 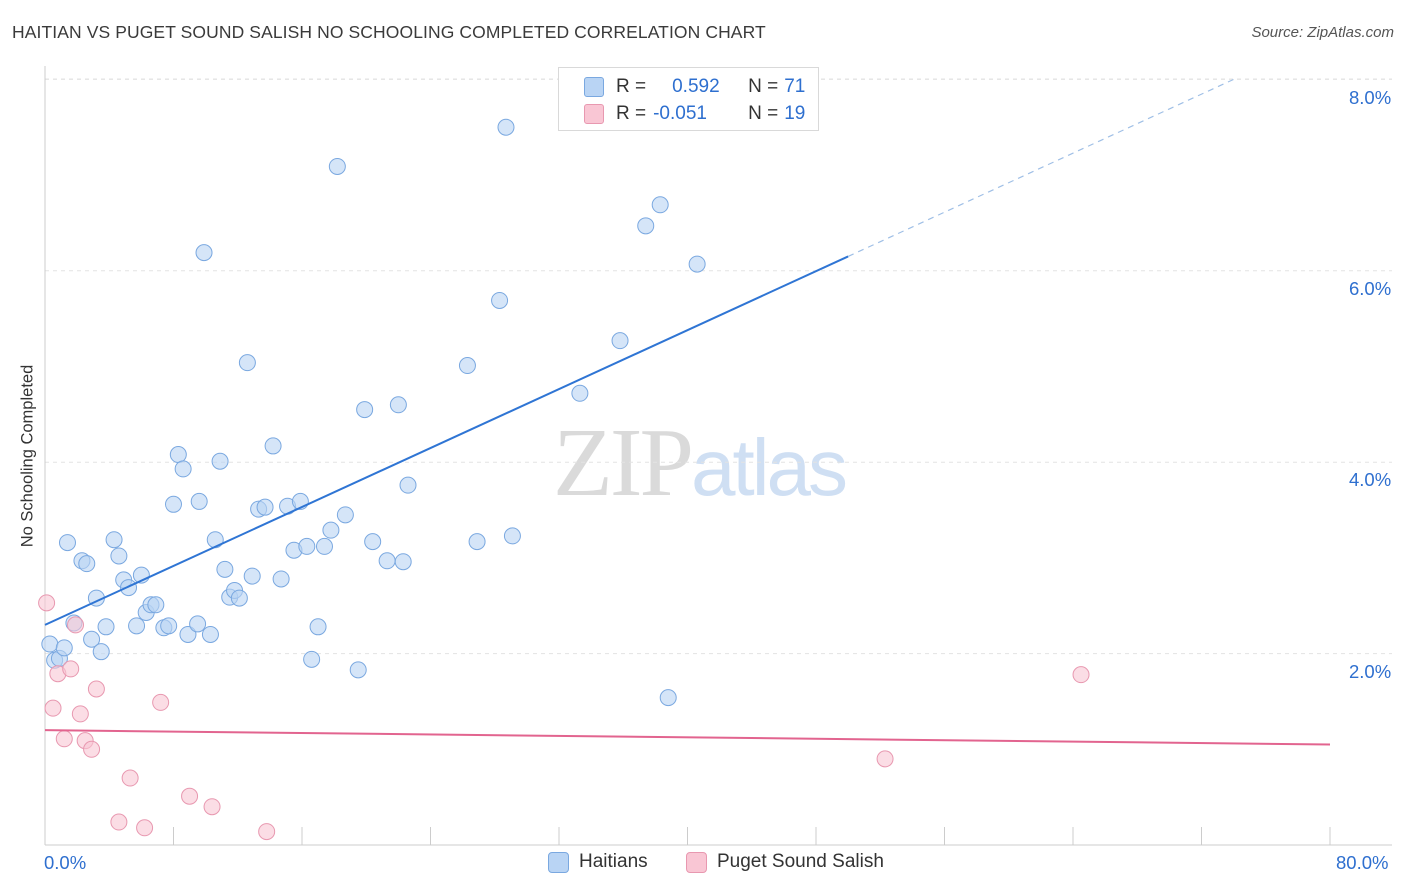 What do you see at coordinates (795, 113) in the screenshot?
I see `legend-n-value-puget: 19` at bounding box center [795, 113].